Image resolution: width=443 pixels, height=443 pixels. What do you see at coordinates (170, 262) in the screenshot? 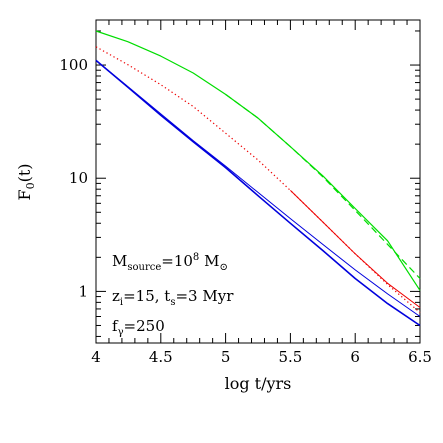
I see `annotation-mass: Msource=108 M⊙` at bounding box center [170, 262].